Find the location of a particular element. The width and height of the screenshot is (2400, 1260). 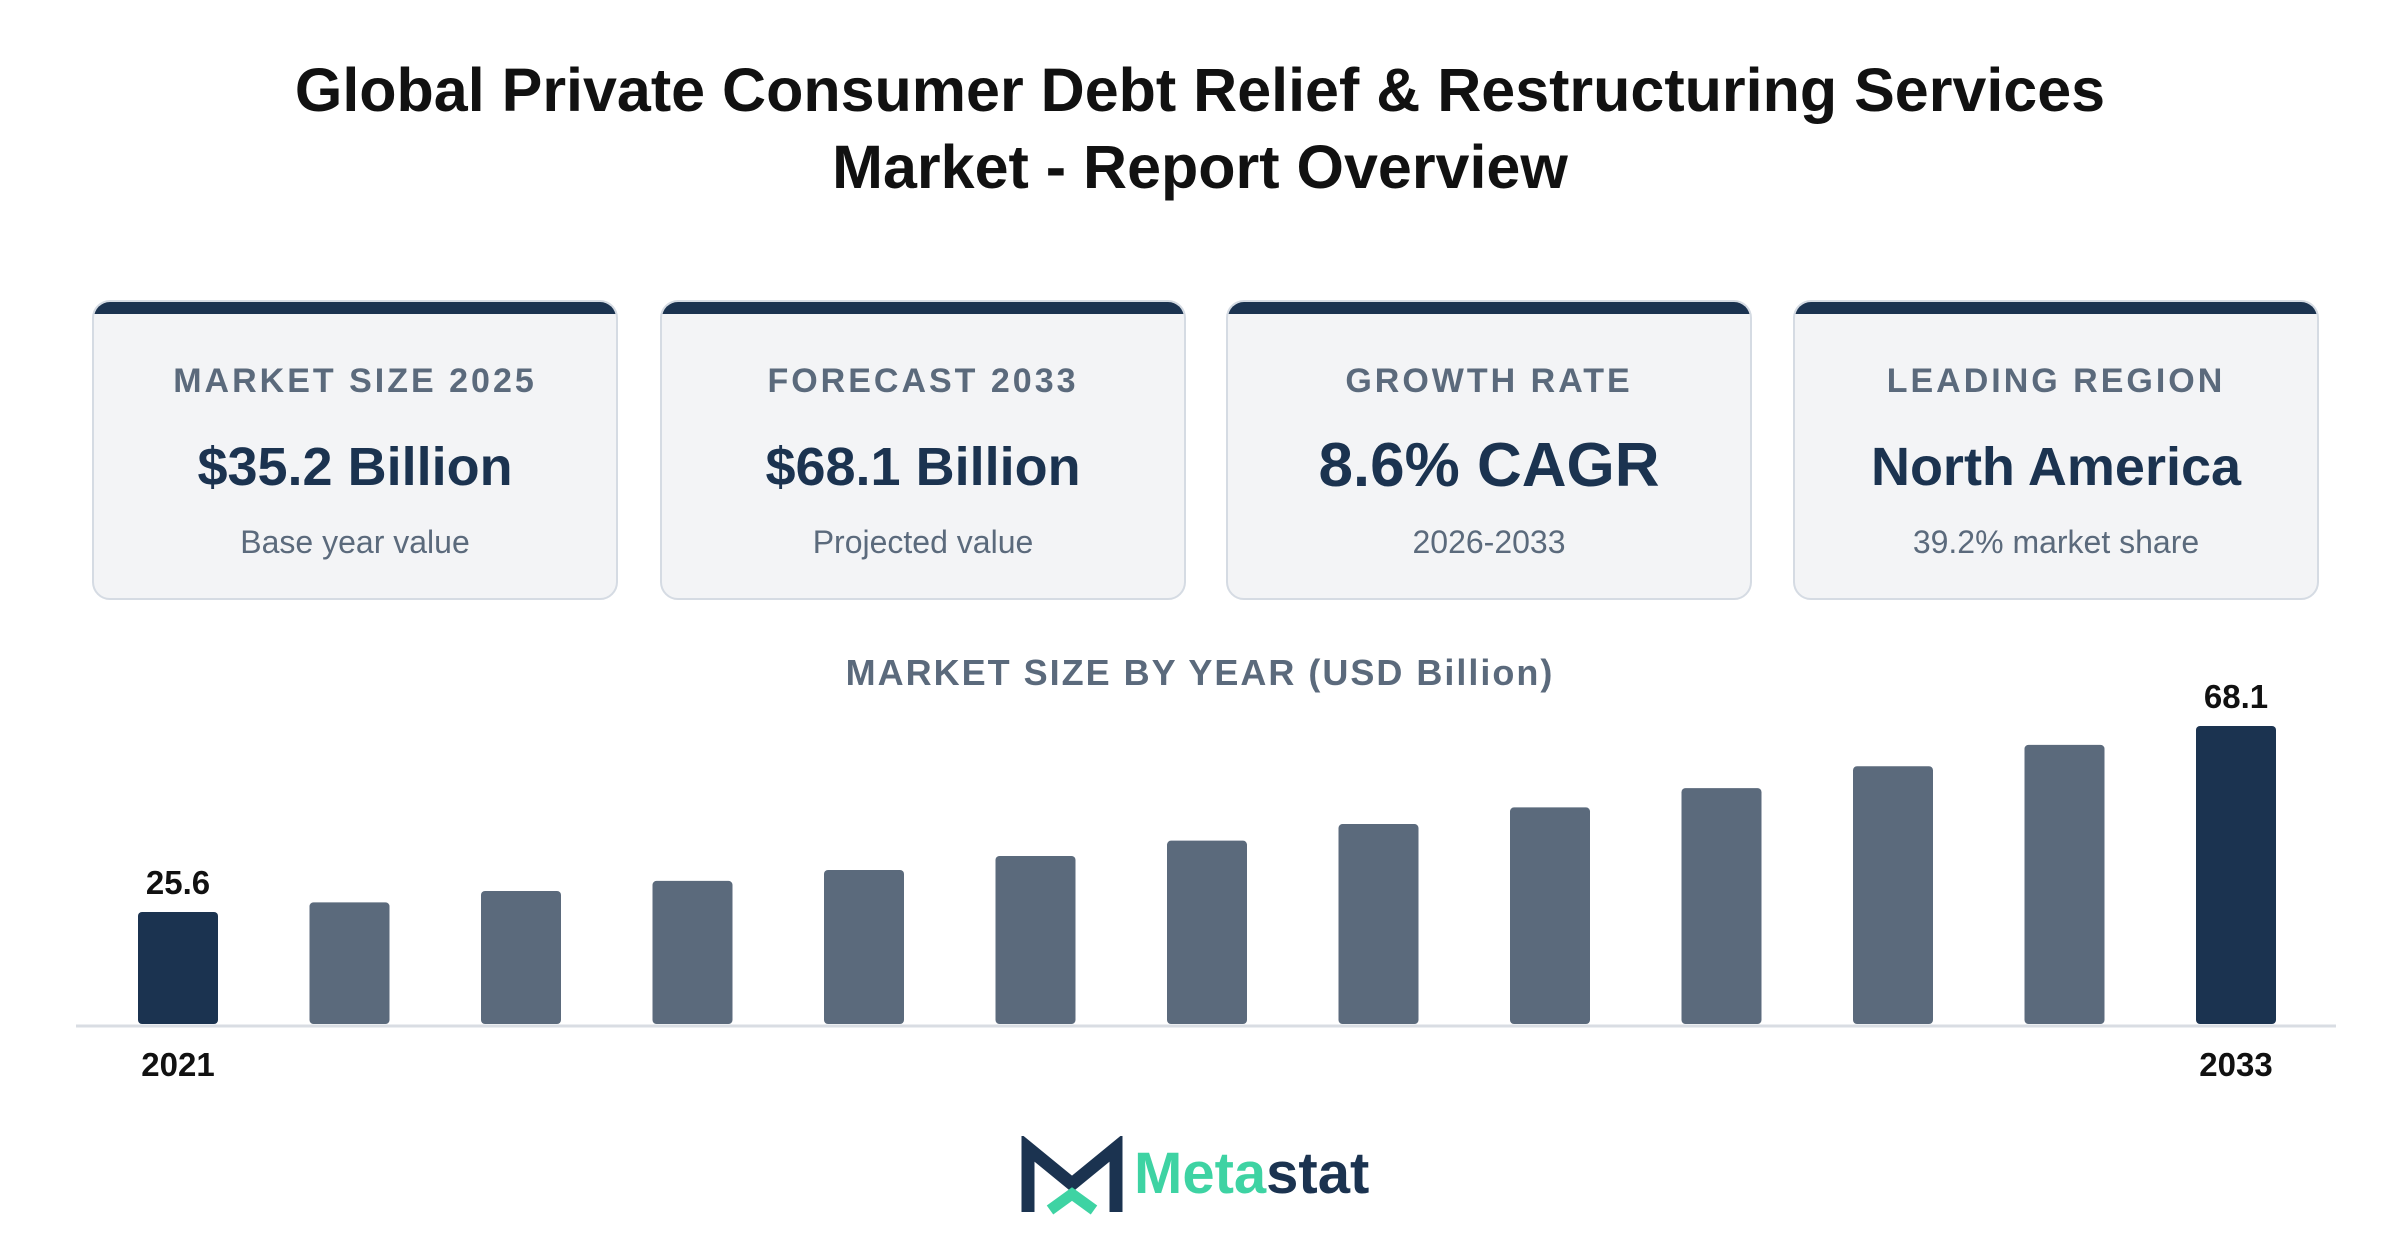

card-label: MARKET SIZE 2025 is located at coordinates (355, 381).